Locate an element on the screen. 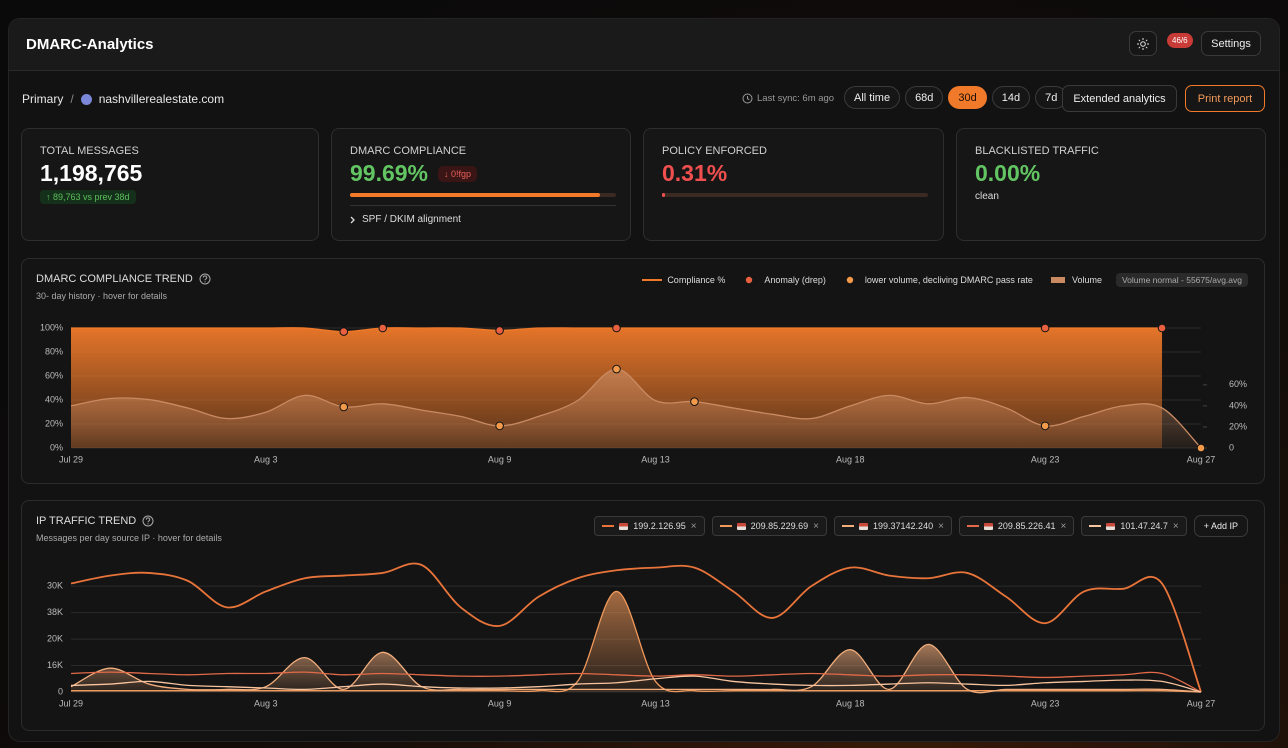  y-tick-label: 16K is located at coordinates (55, 665).